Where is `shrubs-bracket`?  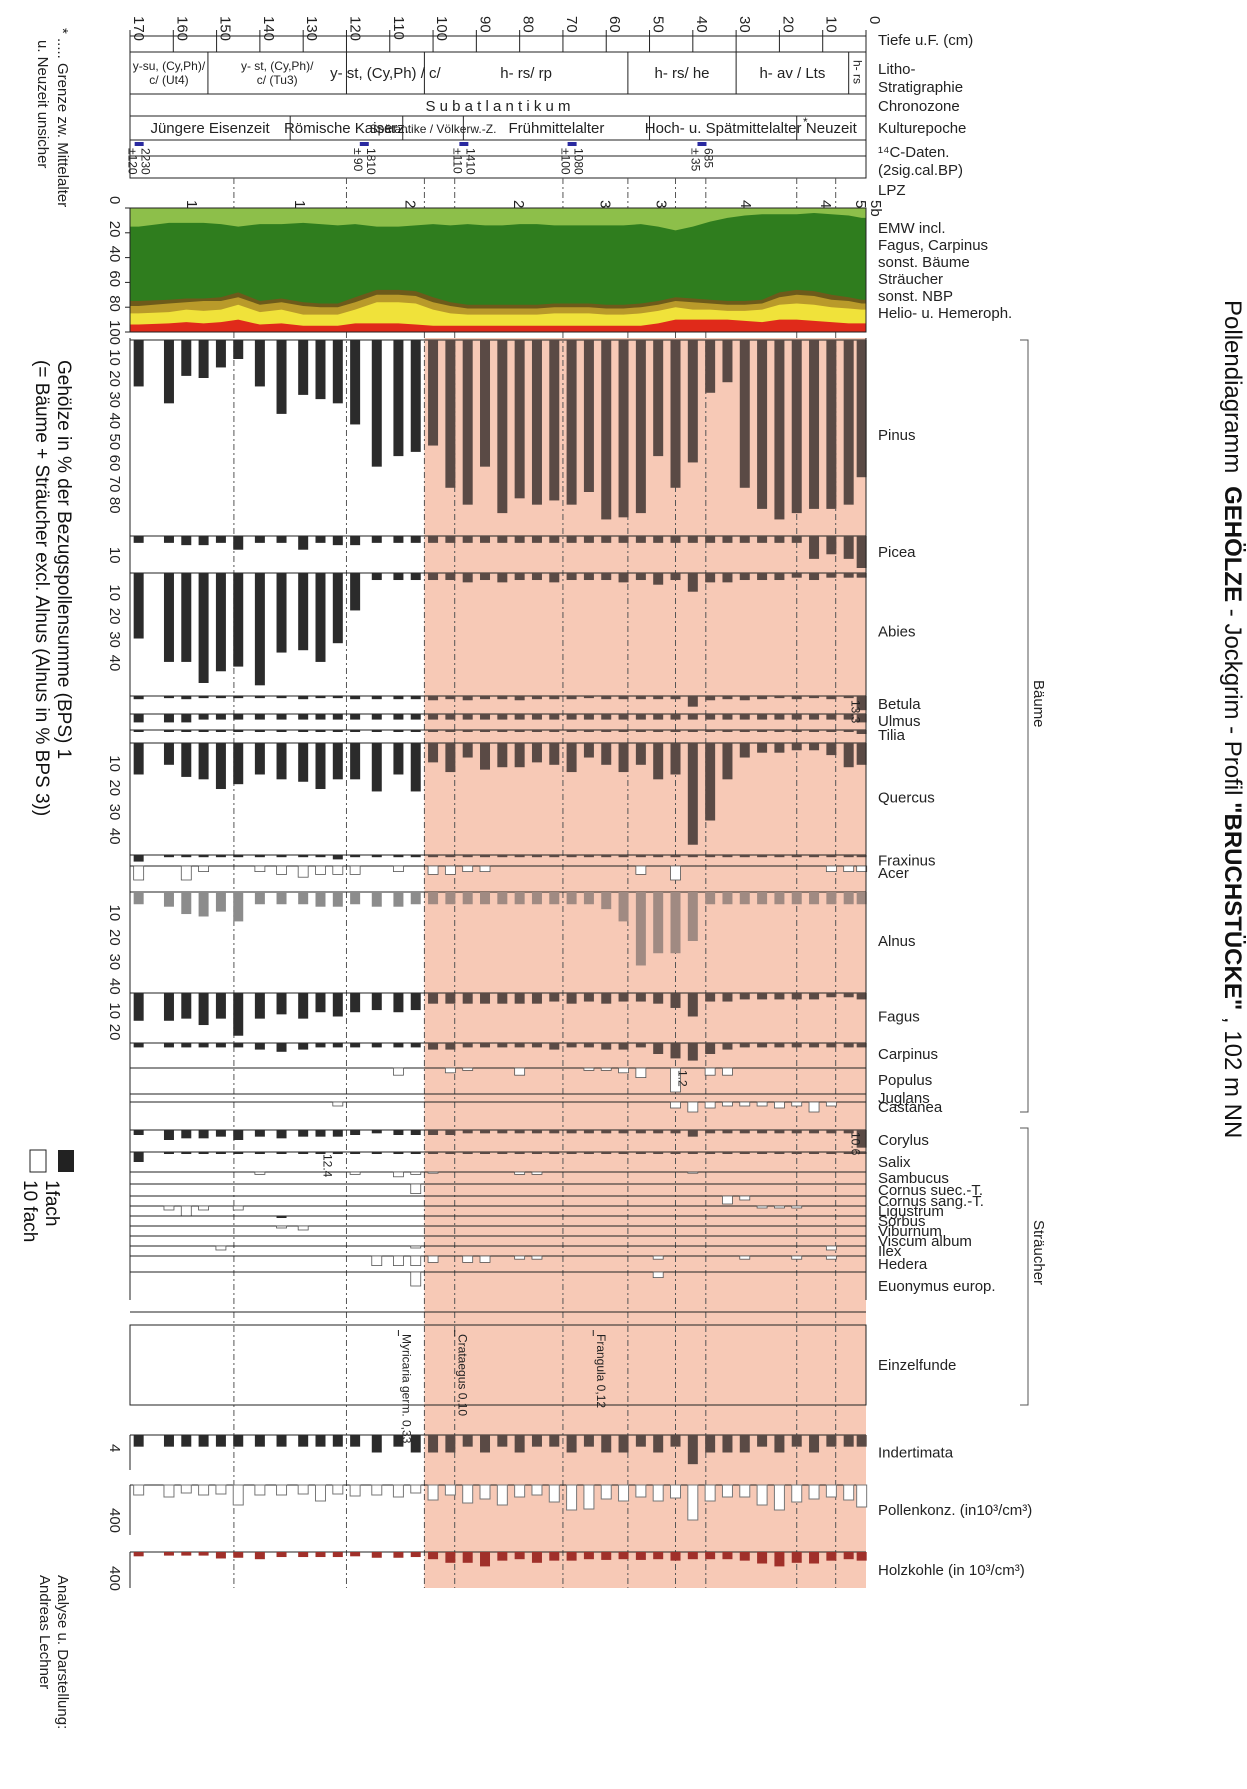
shrubs-bracket is located at coordinates (1024, 1266).